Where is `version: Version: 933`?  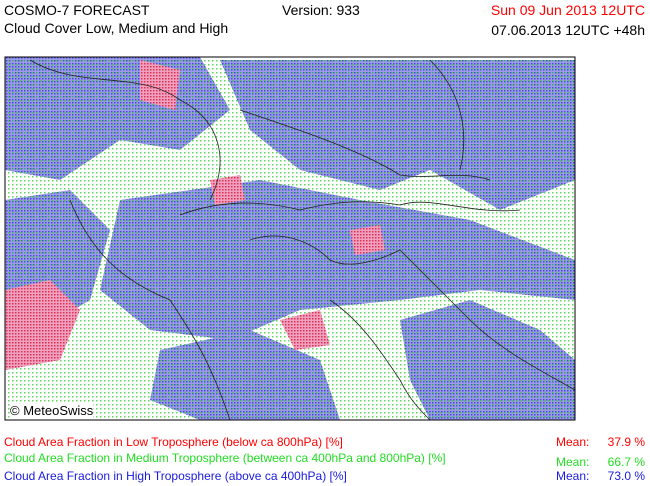
version: Version: 933 is located at coordinates (321, 10).